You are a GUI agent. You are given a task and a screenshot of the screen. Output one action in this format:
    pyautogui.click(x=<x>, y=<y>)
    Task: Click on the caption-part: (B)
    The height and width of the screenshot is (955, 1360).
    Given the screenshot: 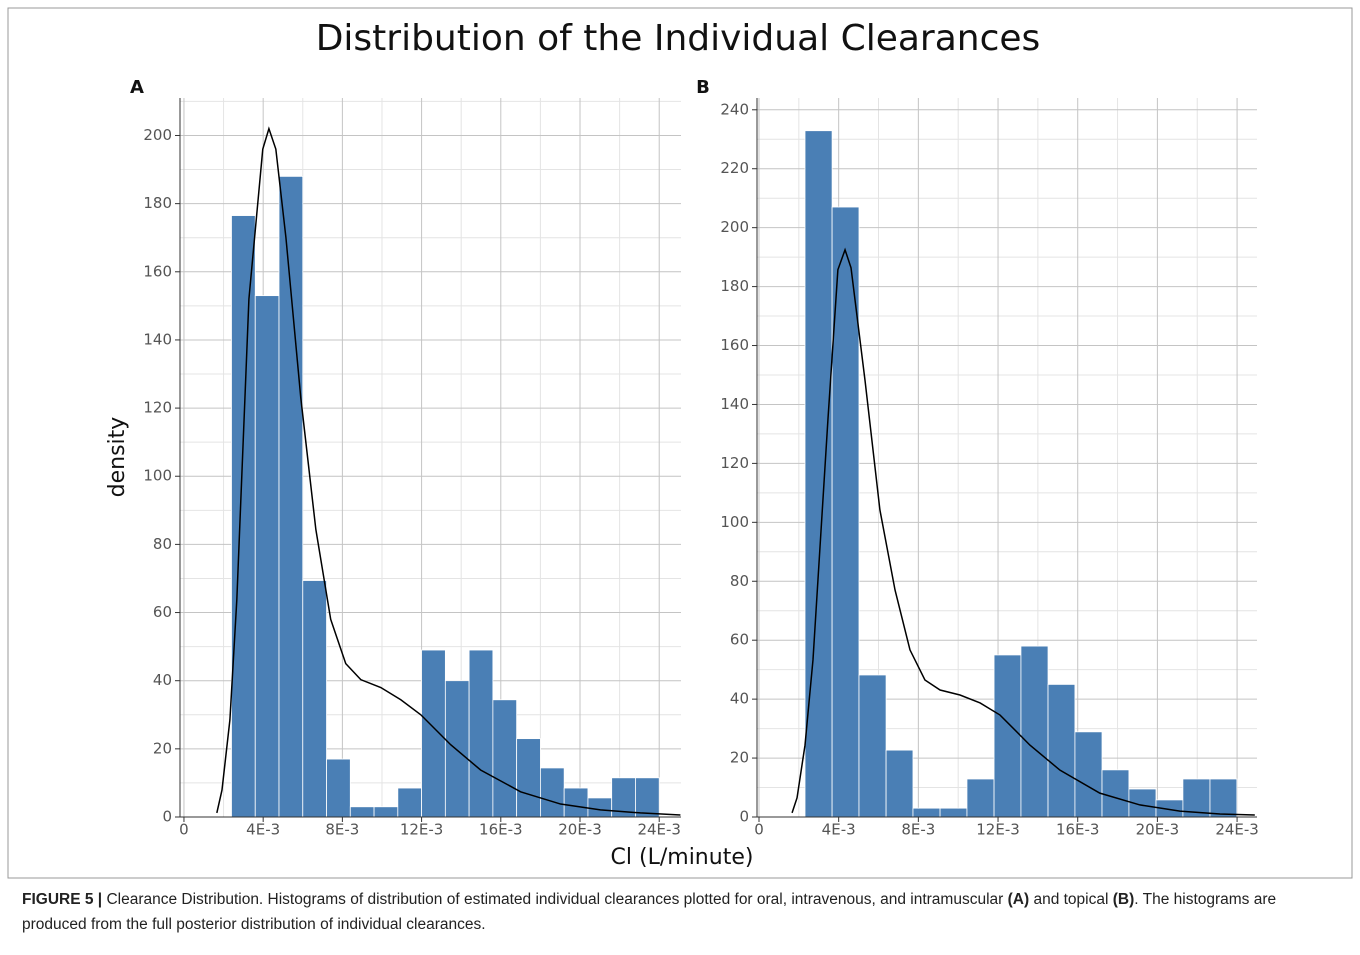 What is the action you would take?
    pyautogui.click(x=1123, y=899)
    